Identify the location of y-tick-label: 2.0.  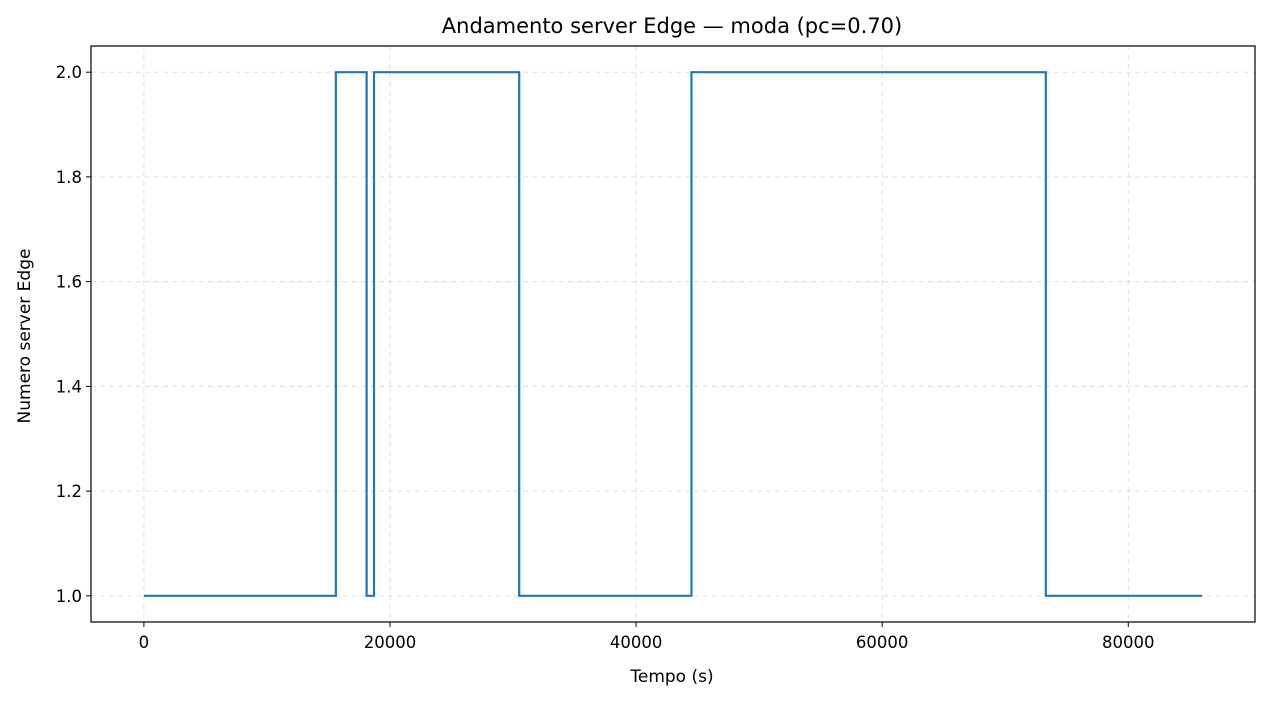
(69, 72).